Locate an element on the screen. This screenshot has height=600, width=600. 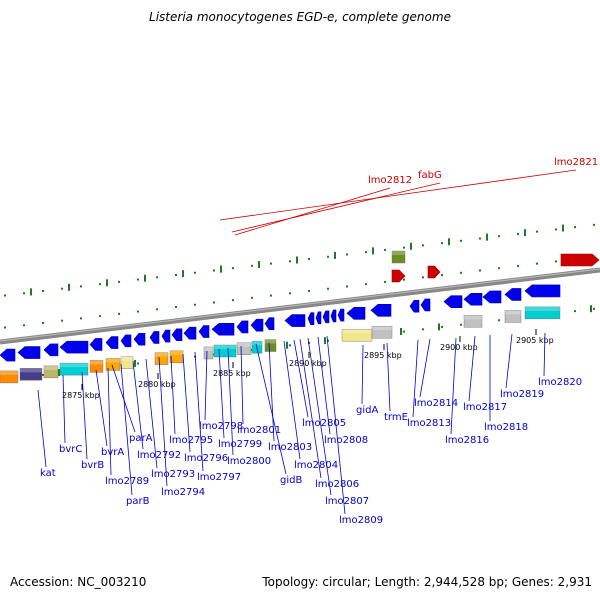
reverse-gene-label: kat is located at coordinates (48, 473).